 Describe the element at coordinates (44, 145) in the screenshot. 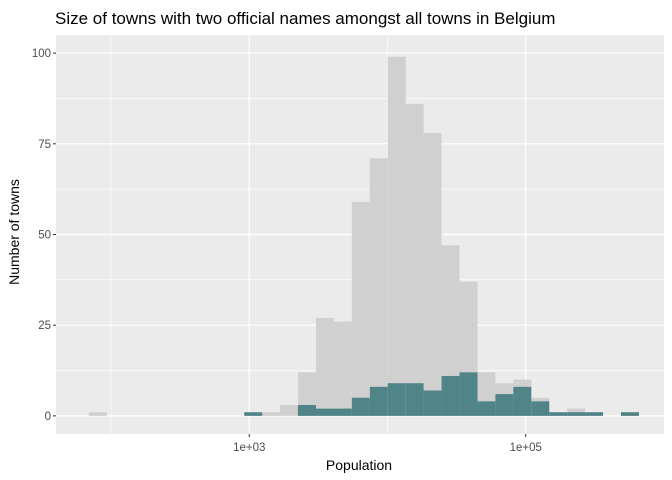

I see `y-tick-label: 75` at that location.